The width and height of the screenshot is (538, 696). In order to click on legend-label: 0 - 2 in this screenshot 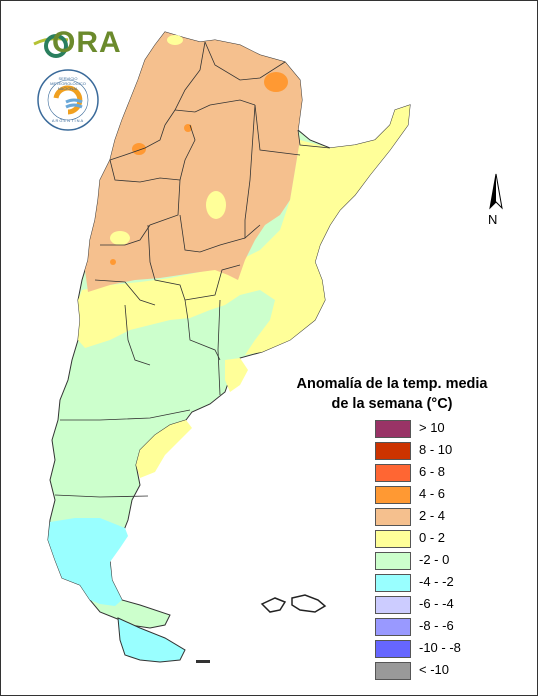, I will do `click(432, 537)`.